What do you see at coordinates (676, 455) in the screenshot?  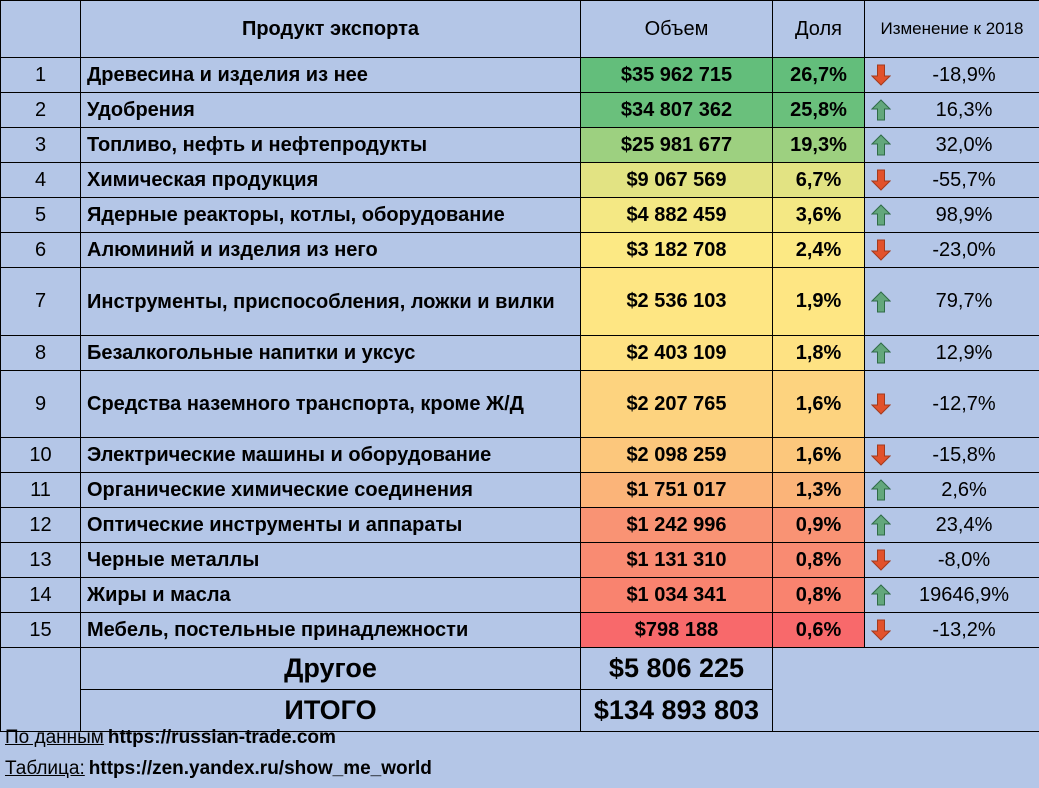 I see `volume-cell: $2 098 259` at bounding box center [676, 455].